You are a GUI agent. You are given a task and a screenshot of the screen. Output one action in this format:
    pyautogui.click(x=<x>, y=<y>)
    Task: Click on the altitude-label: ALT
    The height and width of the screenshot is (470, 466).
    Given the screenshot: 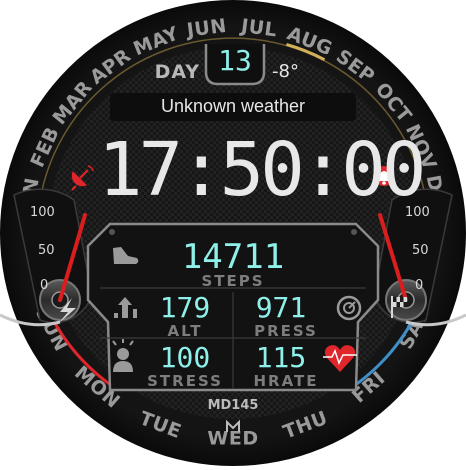 What is the action you would take?
    pyautogui.click(x=185, y=331)
    